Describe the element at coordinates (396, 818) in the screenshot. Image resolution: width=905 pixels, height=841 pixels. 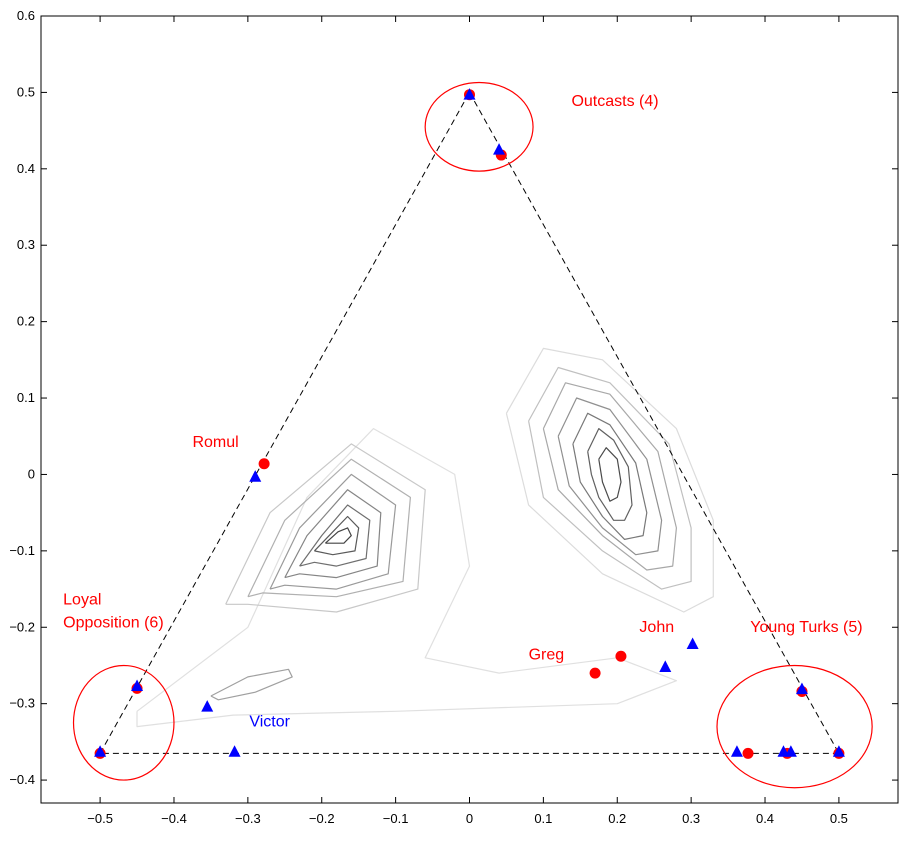
I see `x-tick-label: −0.1` at that location.